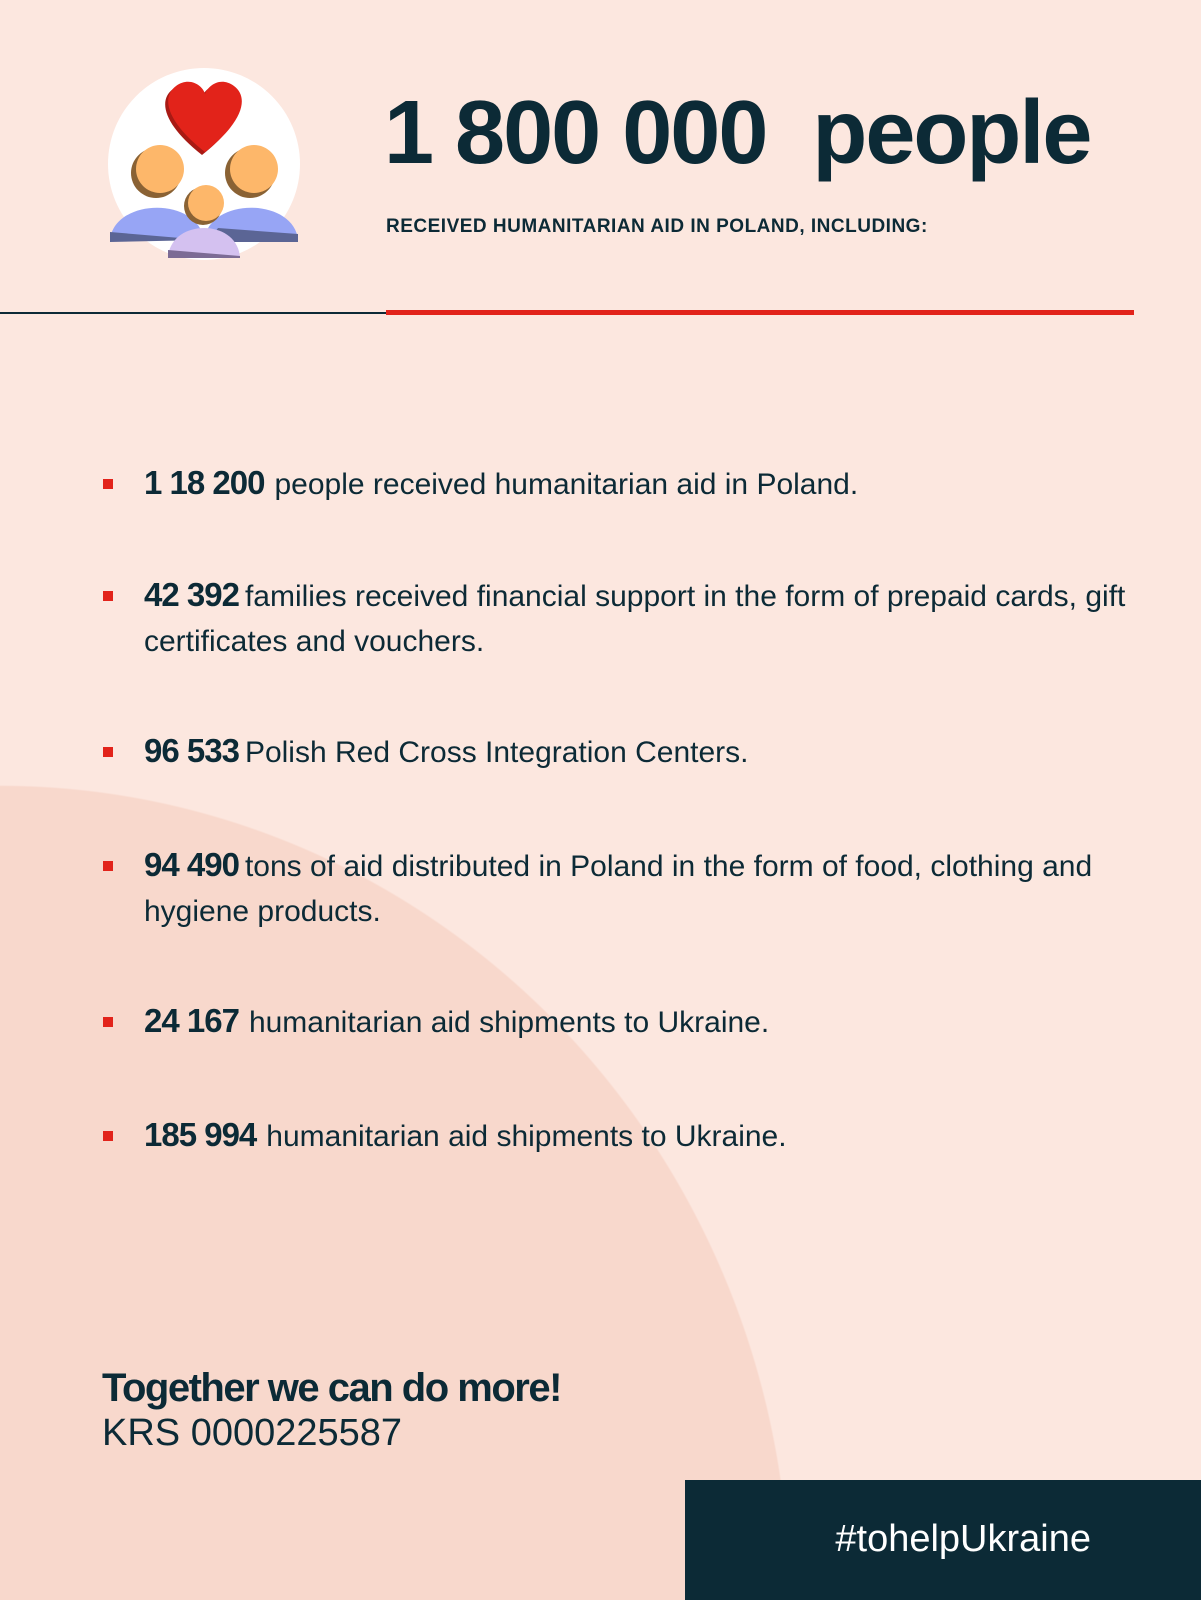  I want to click on stat-number: 94 490, so click(192, 864).